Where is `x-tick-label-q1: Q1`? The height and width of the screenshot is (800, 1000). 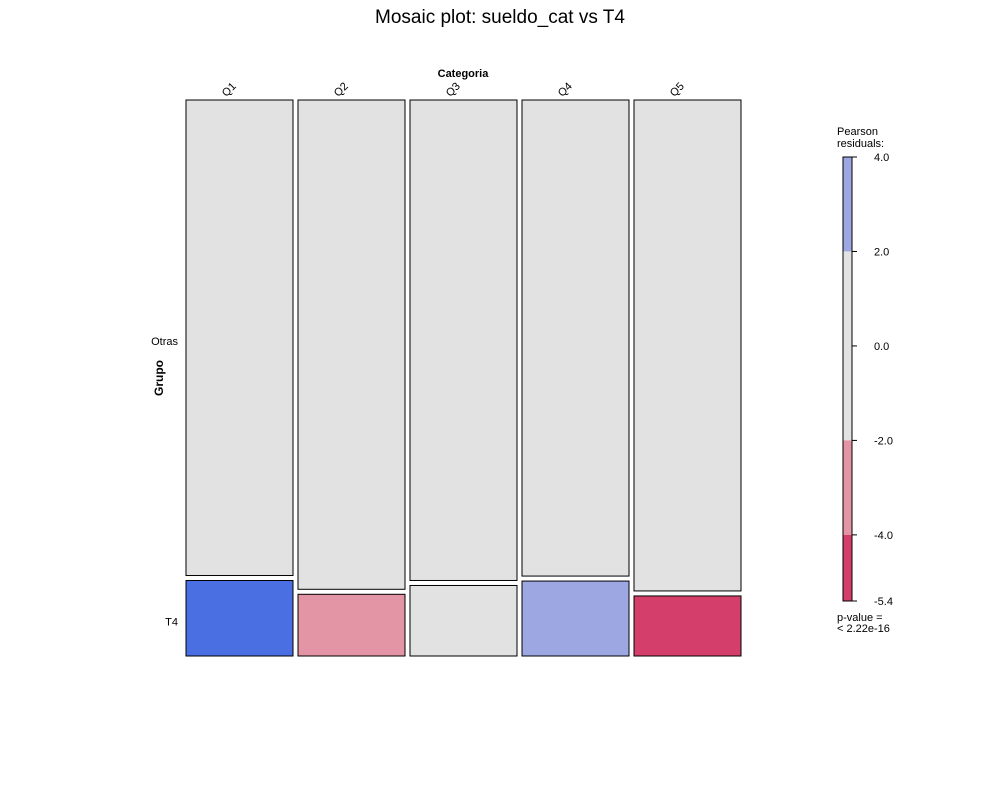 x-tick-label-q1: Q1 is located at coordinates (229, 89).